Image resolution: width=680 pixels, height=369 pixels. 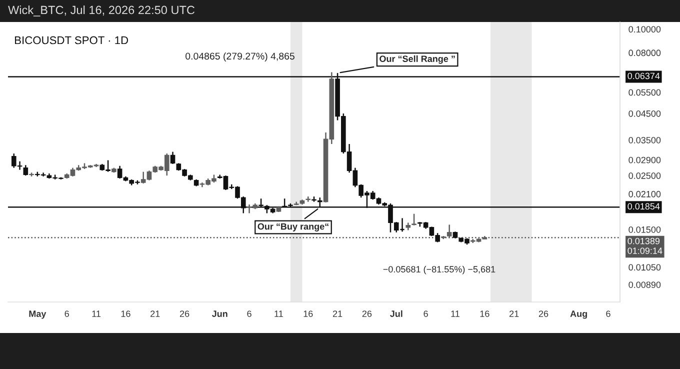 What do you see at coordinates (644, 160) in the screenshot?
I see `y-tick-label: 0.02900` at bounding box center [644, 160].